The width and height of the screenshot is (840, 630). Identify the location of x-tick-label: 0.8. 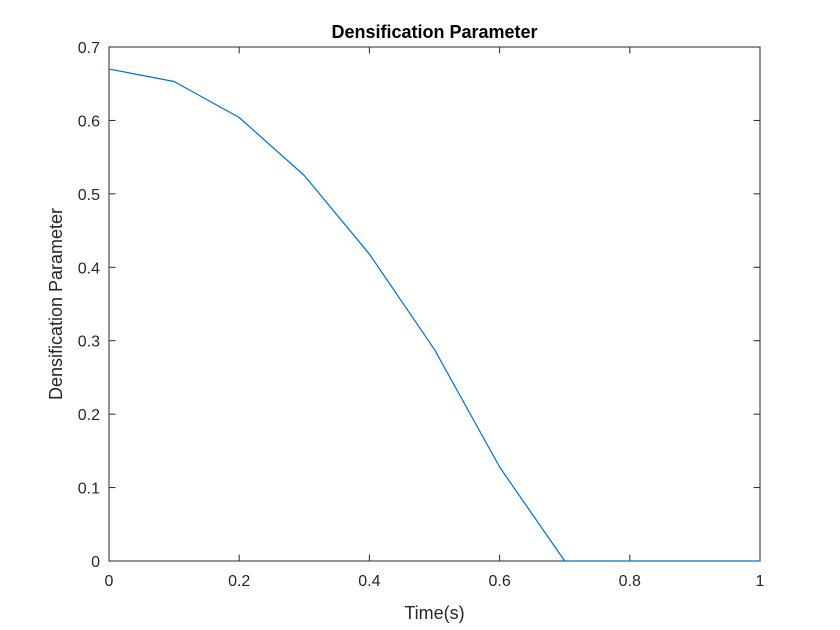
(630, 581).